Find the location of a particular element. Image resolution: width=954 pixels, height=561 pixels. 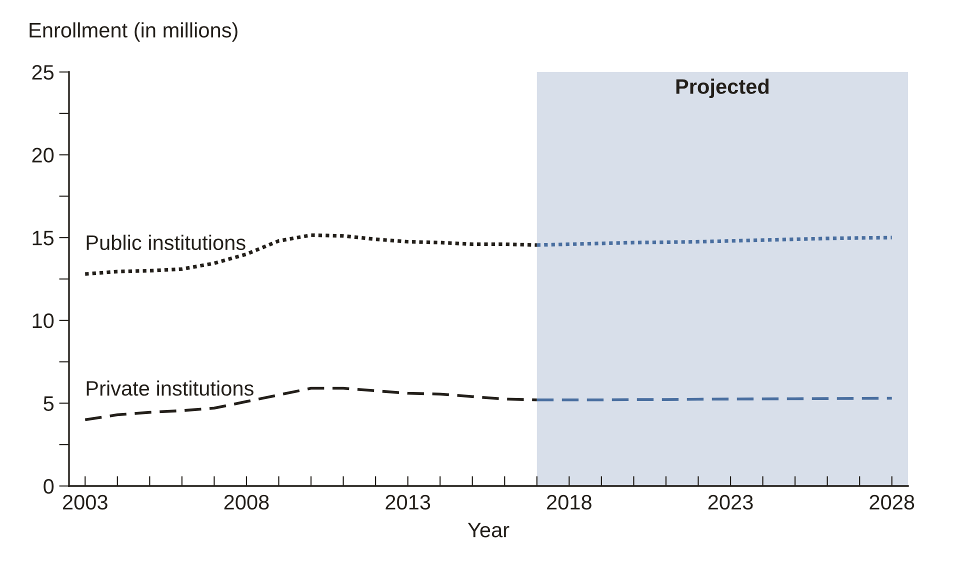

x-tick-label: 2023 is located at coordinates (730, 502).